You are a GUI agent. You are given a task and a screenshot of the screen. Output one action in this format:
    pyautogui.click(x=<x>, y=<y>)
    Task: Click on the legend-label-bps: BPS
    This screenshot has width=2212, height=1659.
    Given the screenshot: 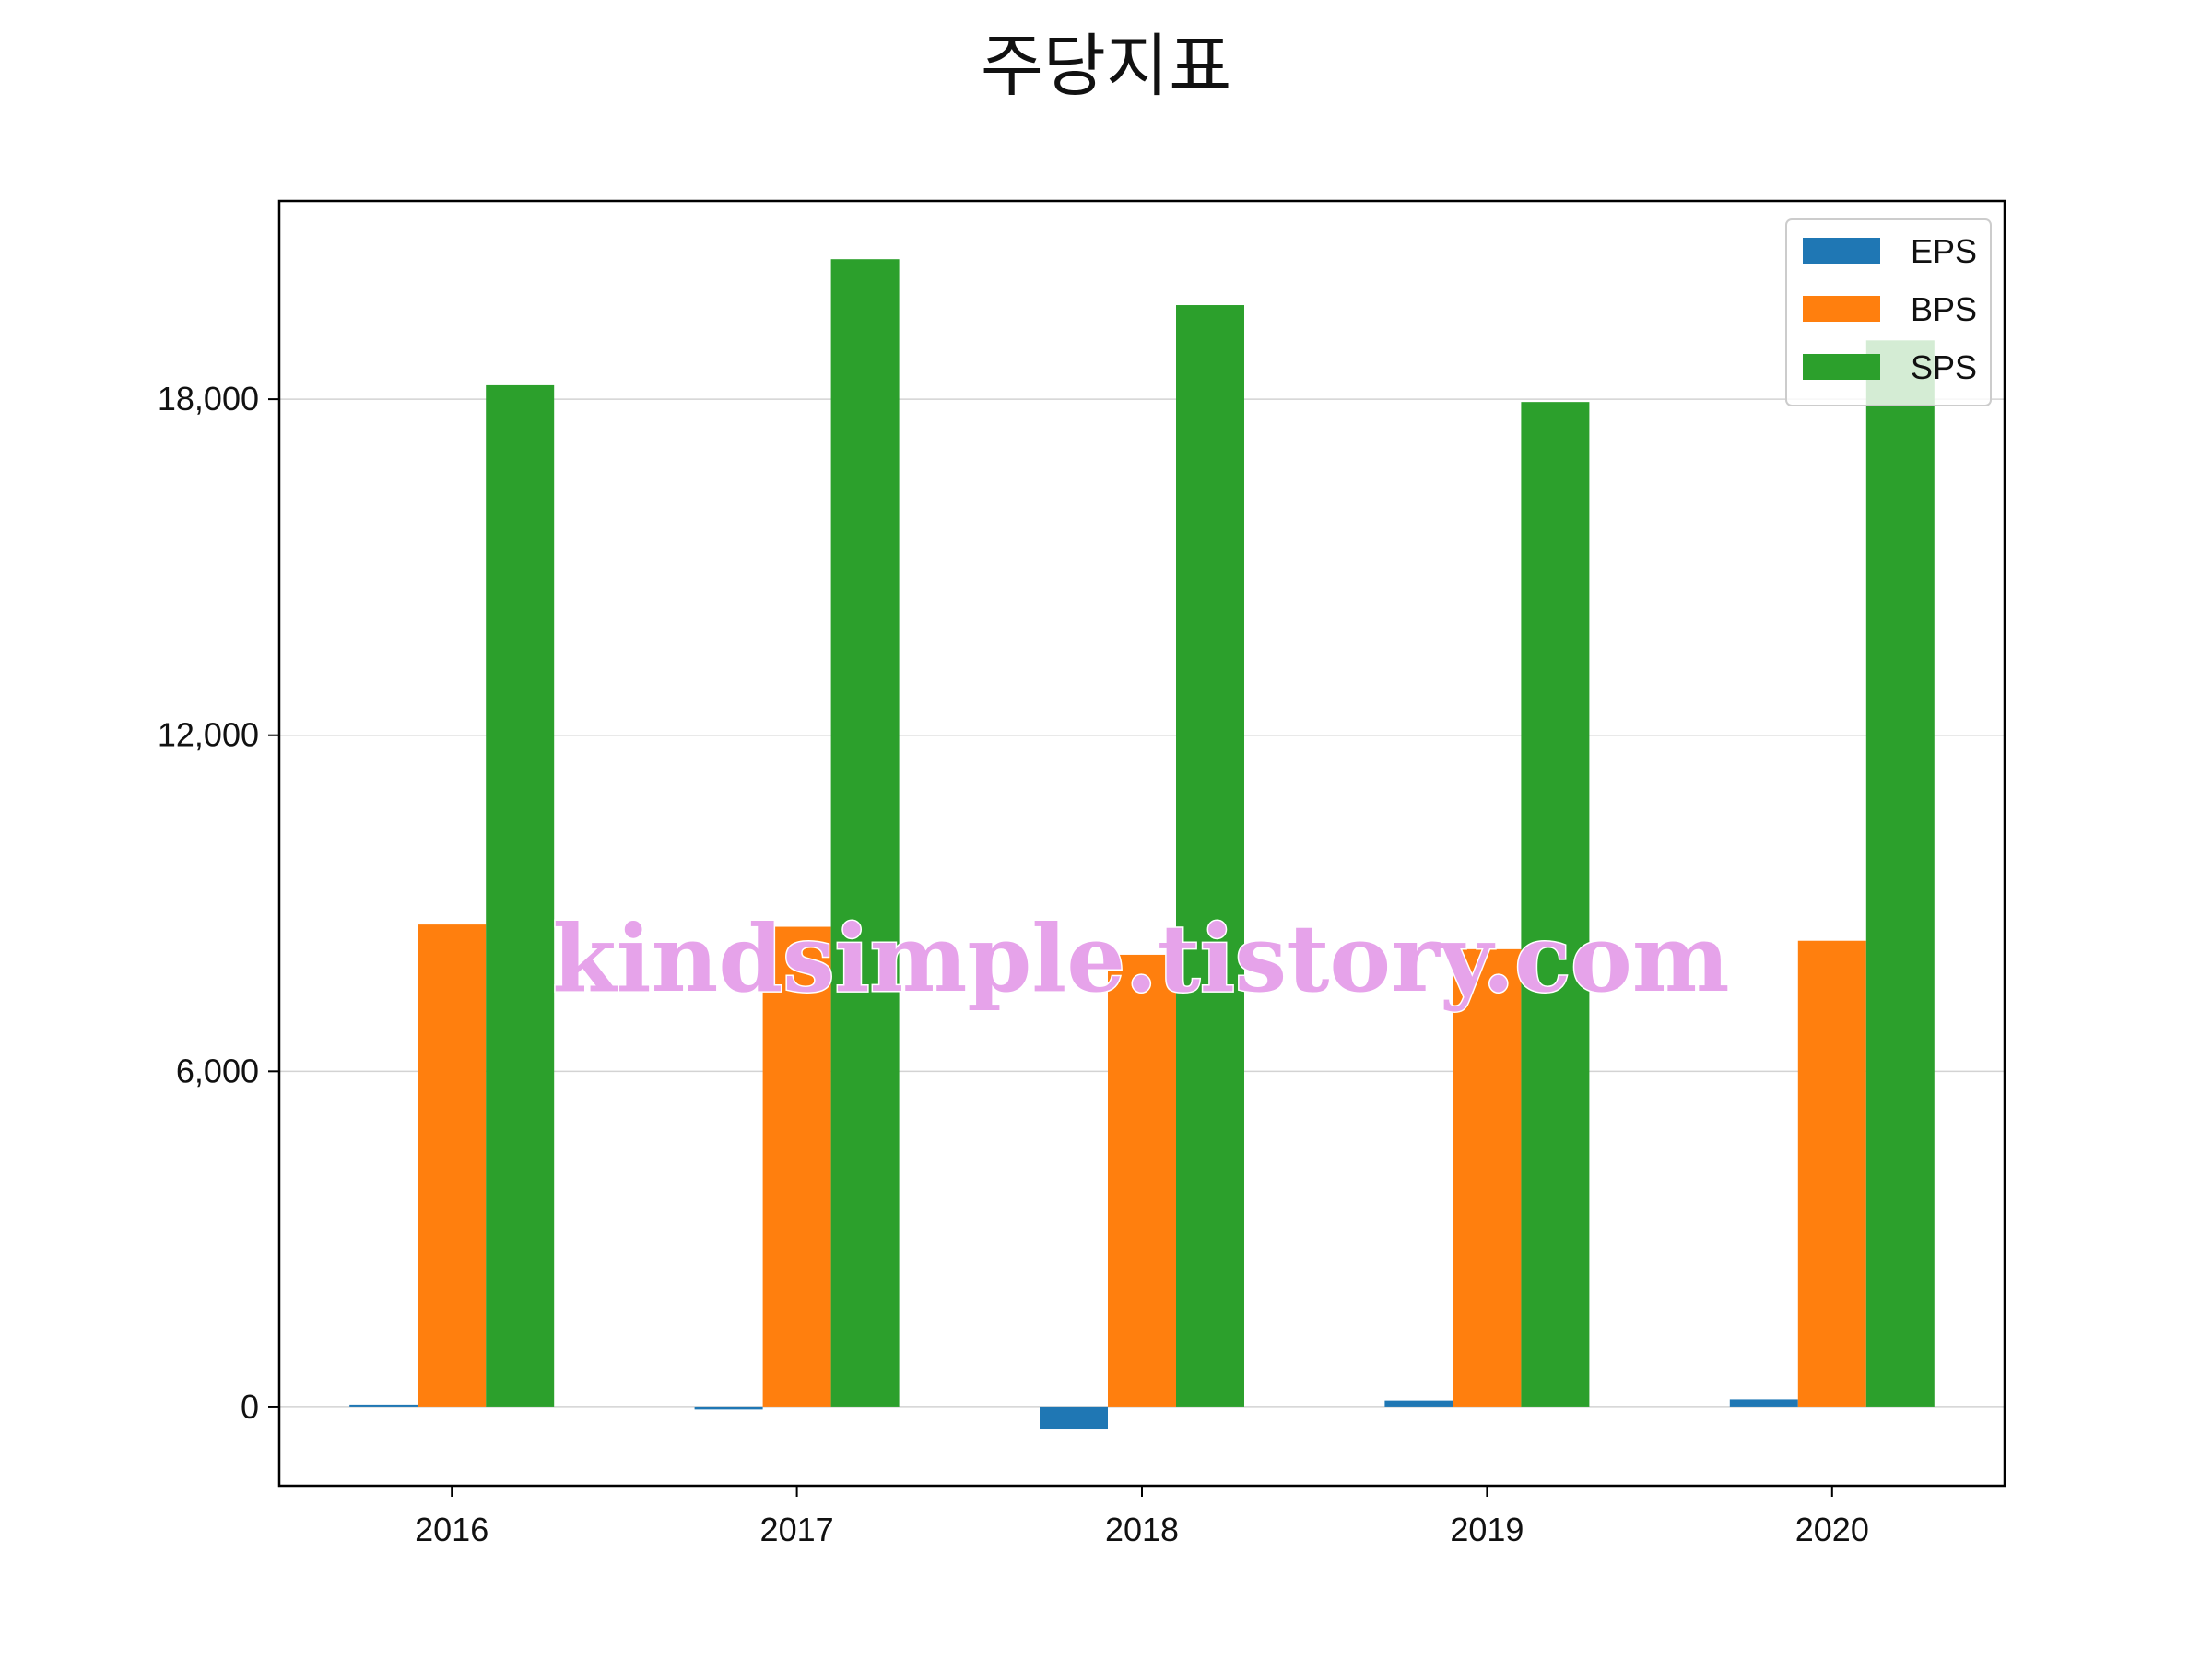 What is the action you would take?
    pyautogui.click(x=1944, y=309)
    